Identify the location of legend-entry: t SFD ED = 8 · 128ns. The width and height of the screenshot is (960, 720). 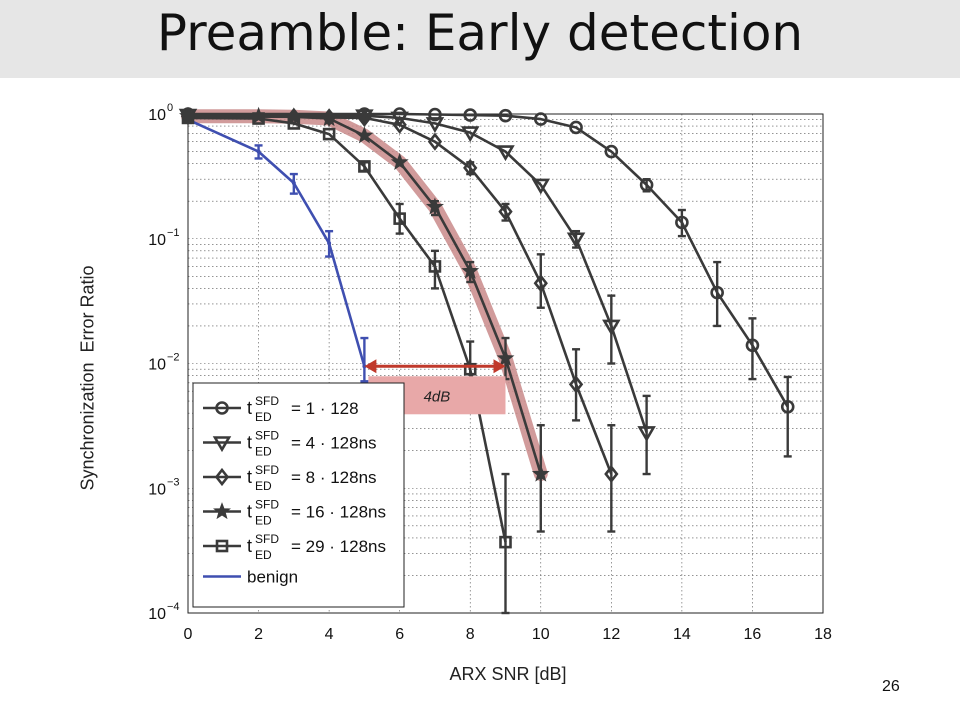
(290, 478).